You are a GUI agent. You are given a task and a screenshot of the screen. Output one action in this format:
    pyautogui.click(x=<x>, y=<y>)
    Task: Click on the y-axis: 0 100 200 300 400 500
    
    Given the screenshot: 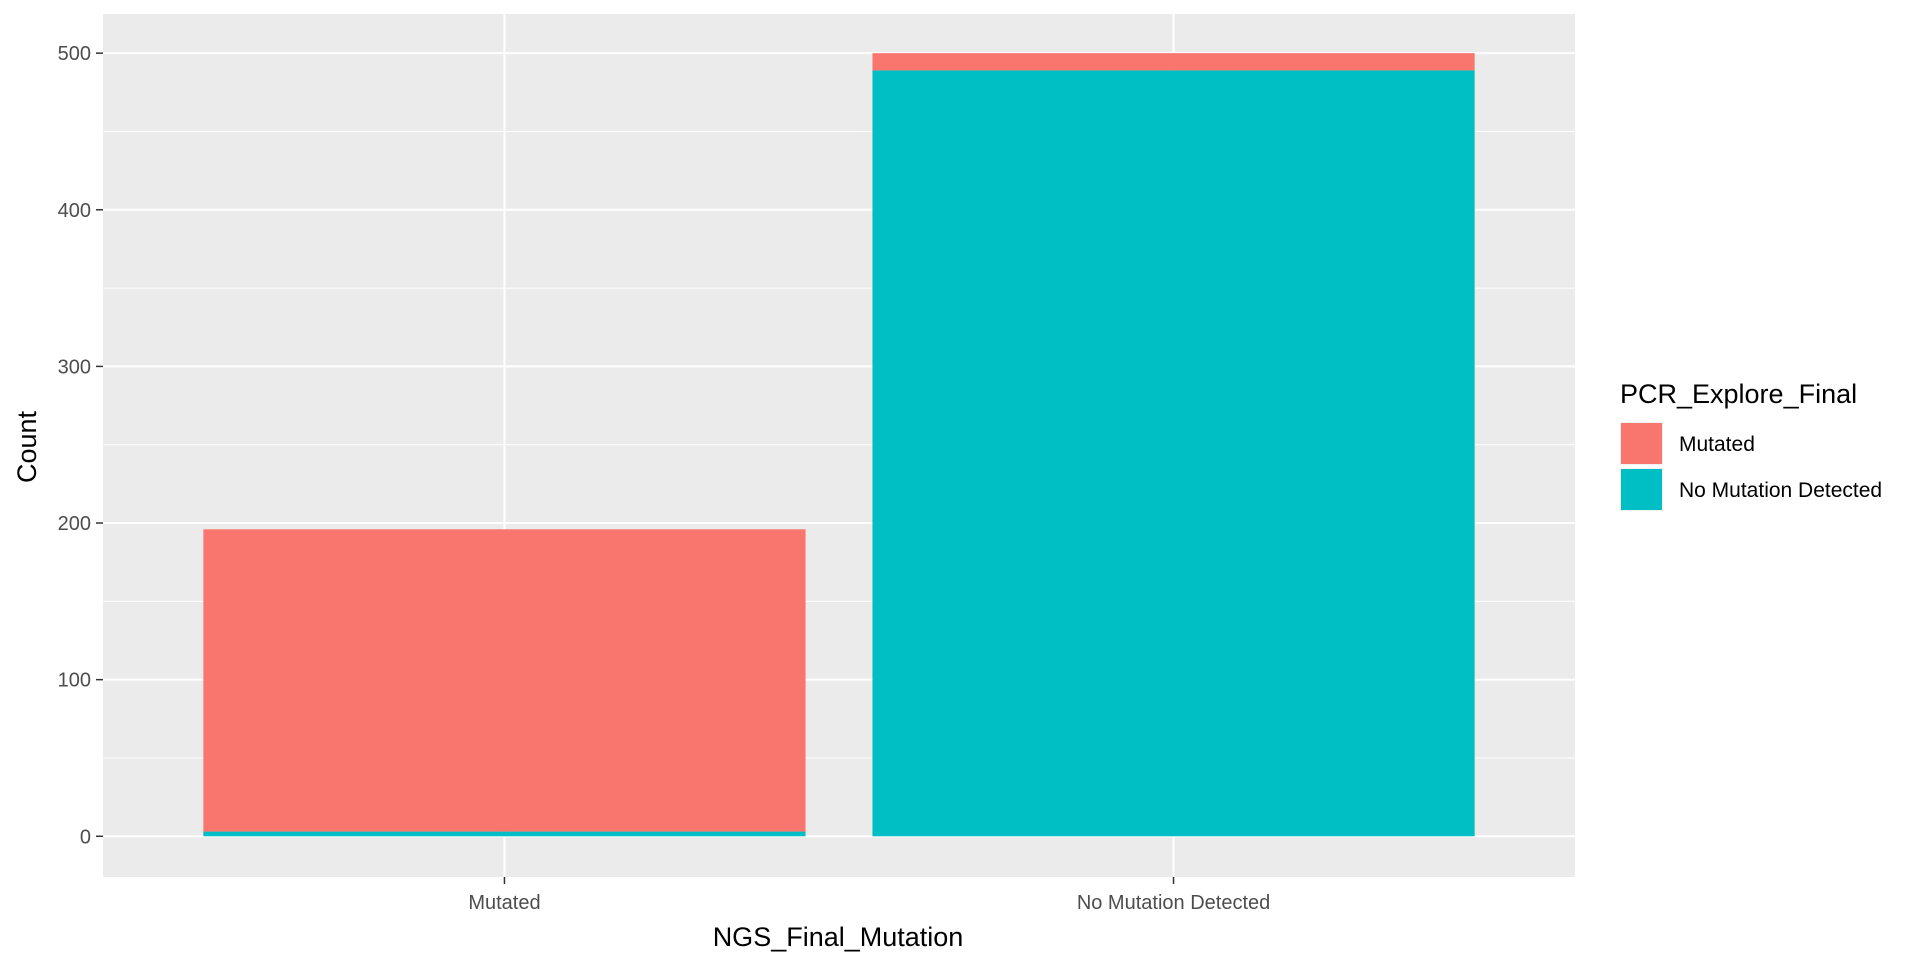 What is the action you would take?
    pyautogui.click(x=80, y=445)
    